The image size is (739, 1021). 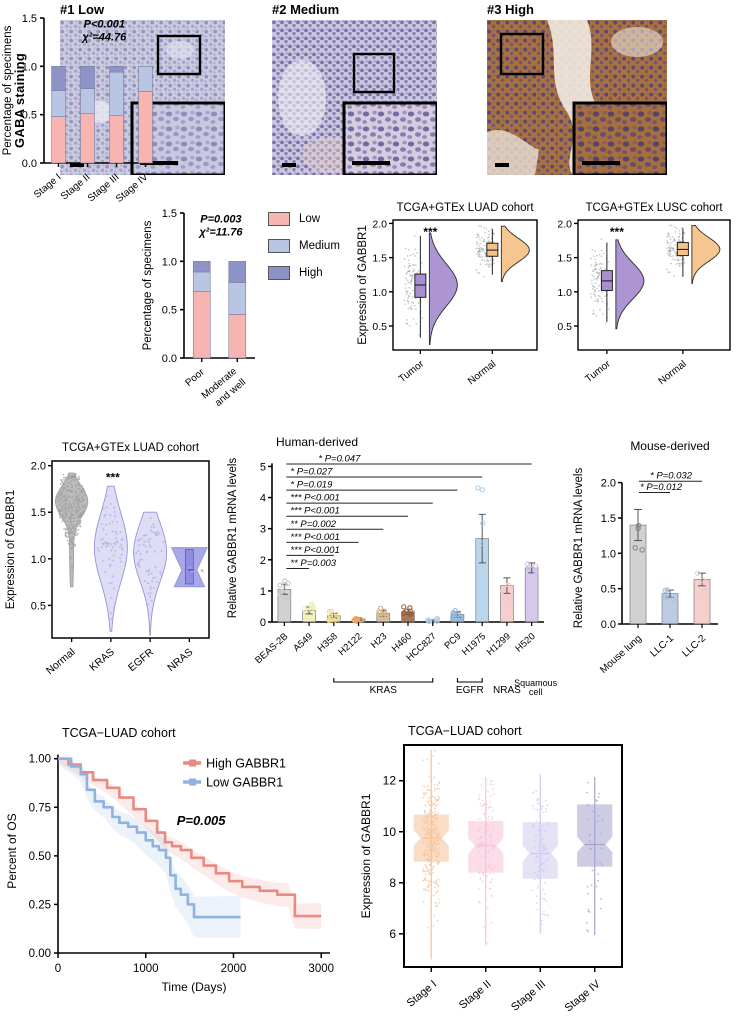 What do you see at coordinates (422, 994) in the screenshot?
I see `x-tick-label: Stage I` at bounding box center [422, 994].